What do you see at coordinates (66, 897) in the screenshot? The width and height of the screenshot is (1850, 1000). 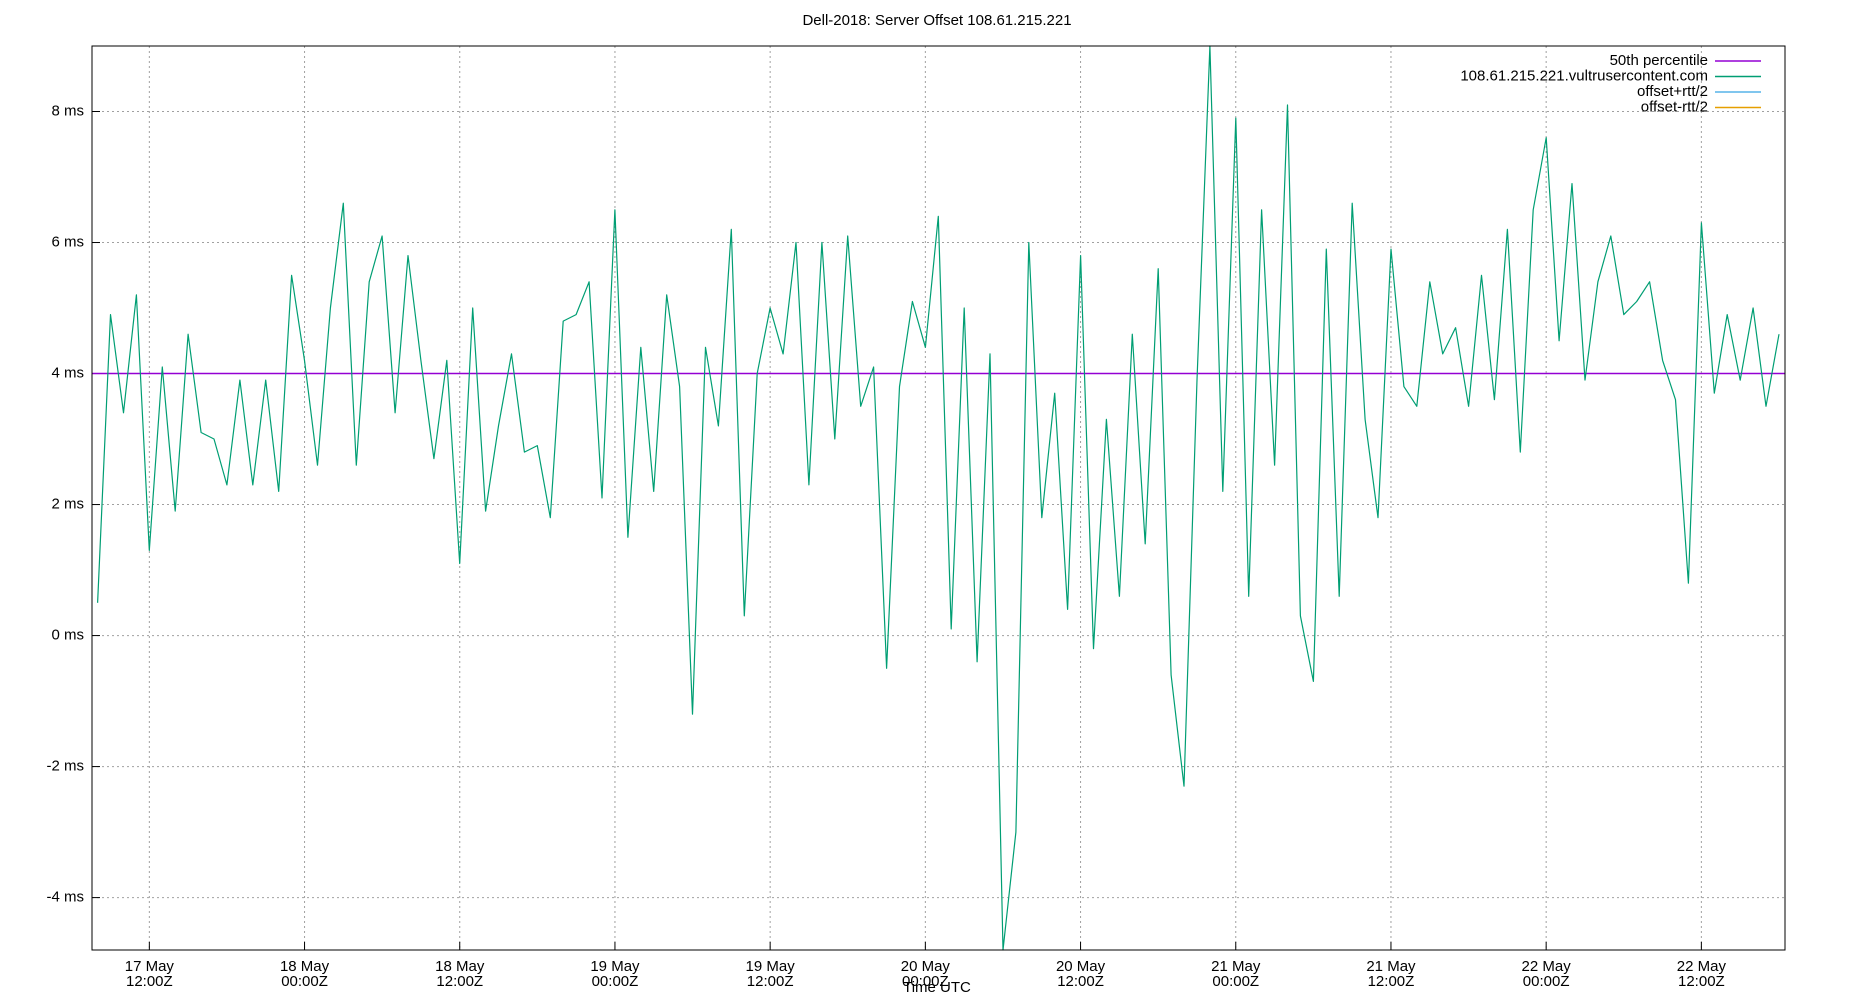 I see `y-tick-label: -4 ms` at bounding box center [66, 897].